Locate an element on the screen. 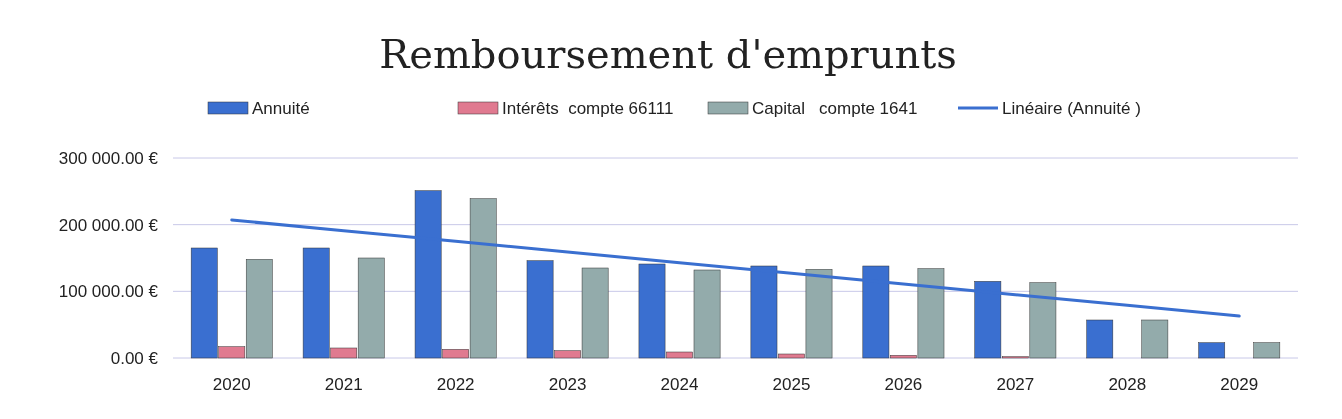 This screenshot has height=419, width=1342. x-tick-label: 2027 is located at coordinates (1015, 384).